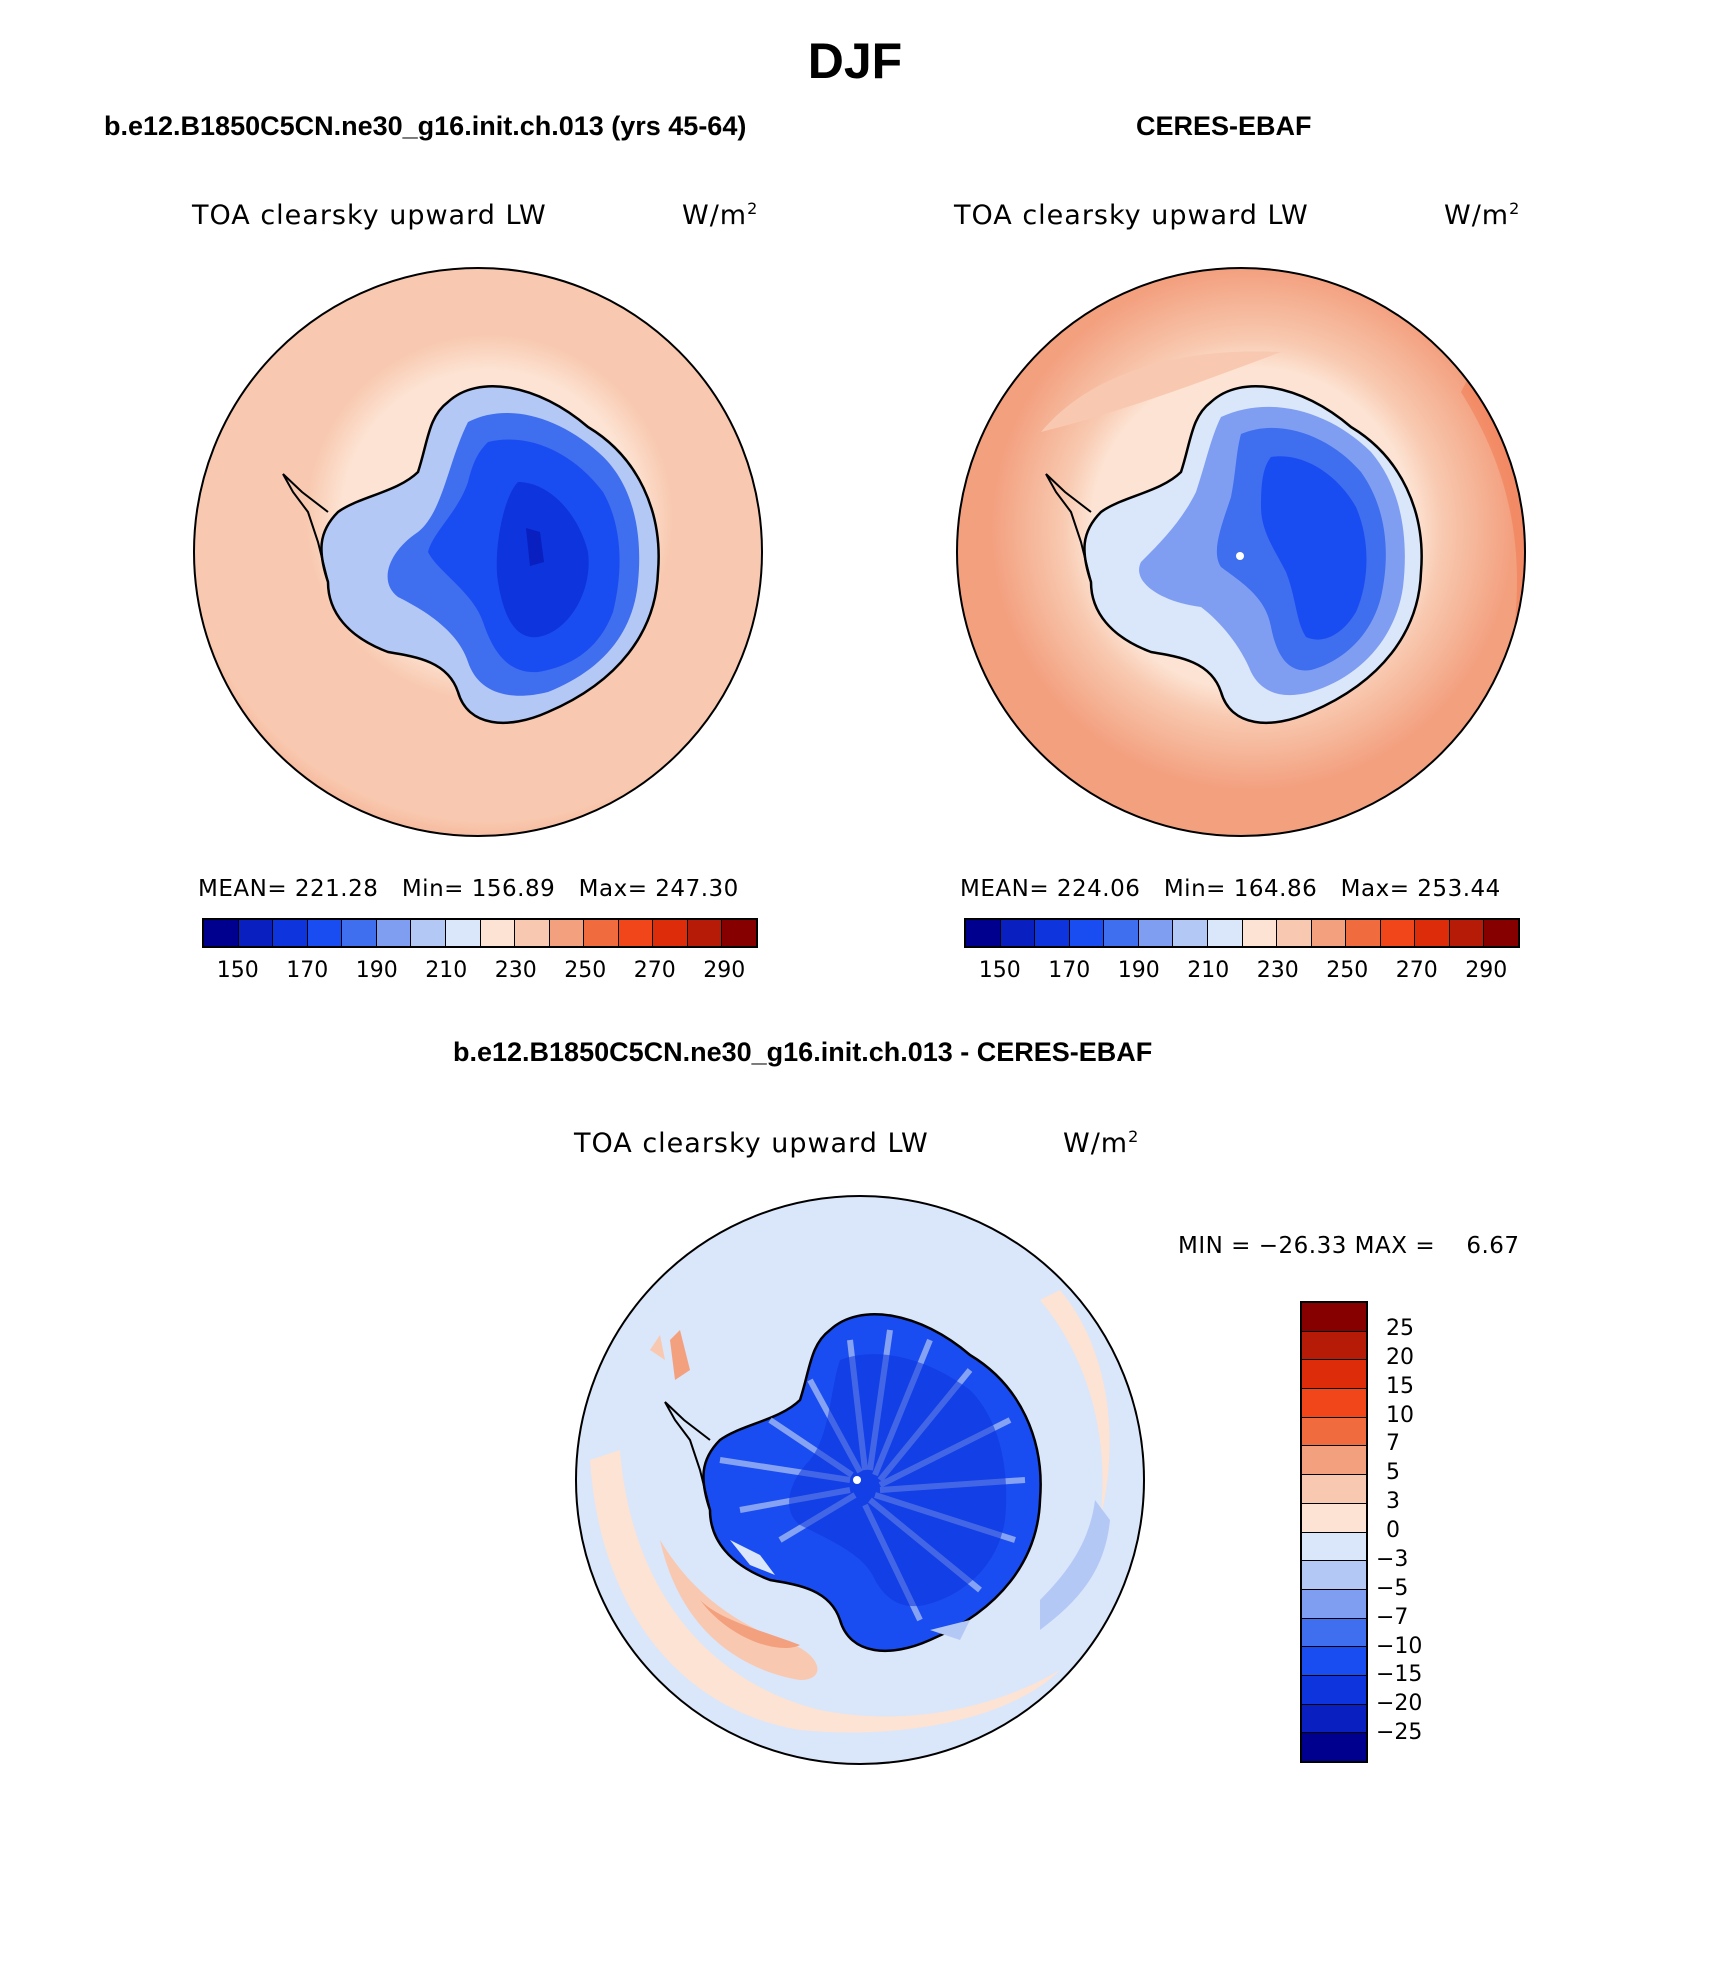 This screenshot has height=1972, width=1710. Describe the element at coordinates (1399, 1675) in the screenshot. I see `colorbar-tick-label: −15` at that location.